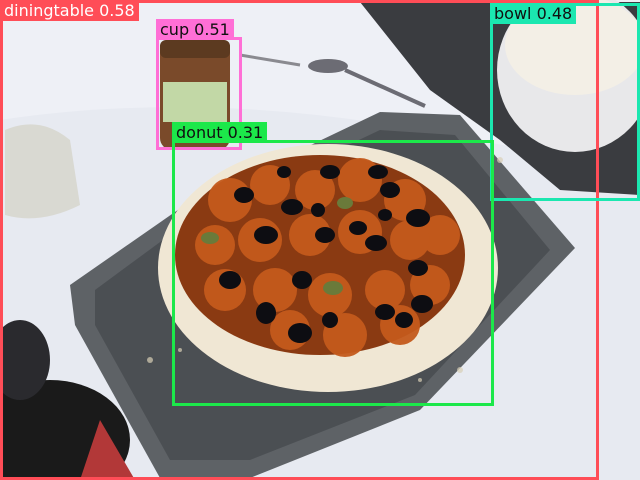 This screenshot has height=480, width=640. What do you see at coordinates (277, 246) in the screenshot?
I see `herbs` at bounding box center [277, 246].